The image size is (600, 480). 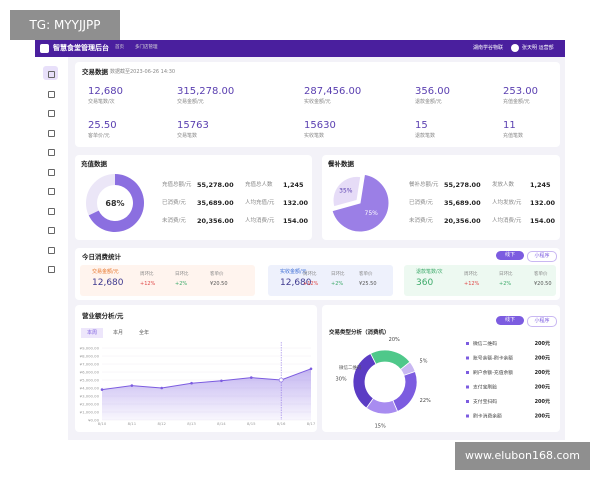 I want to click on meal-card, so click(x=441, y=197).